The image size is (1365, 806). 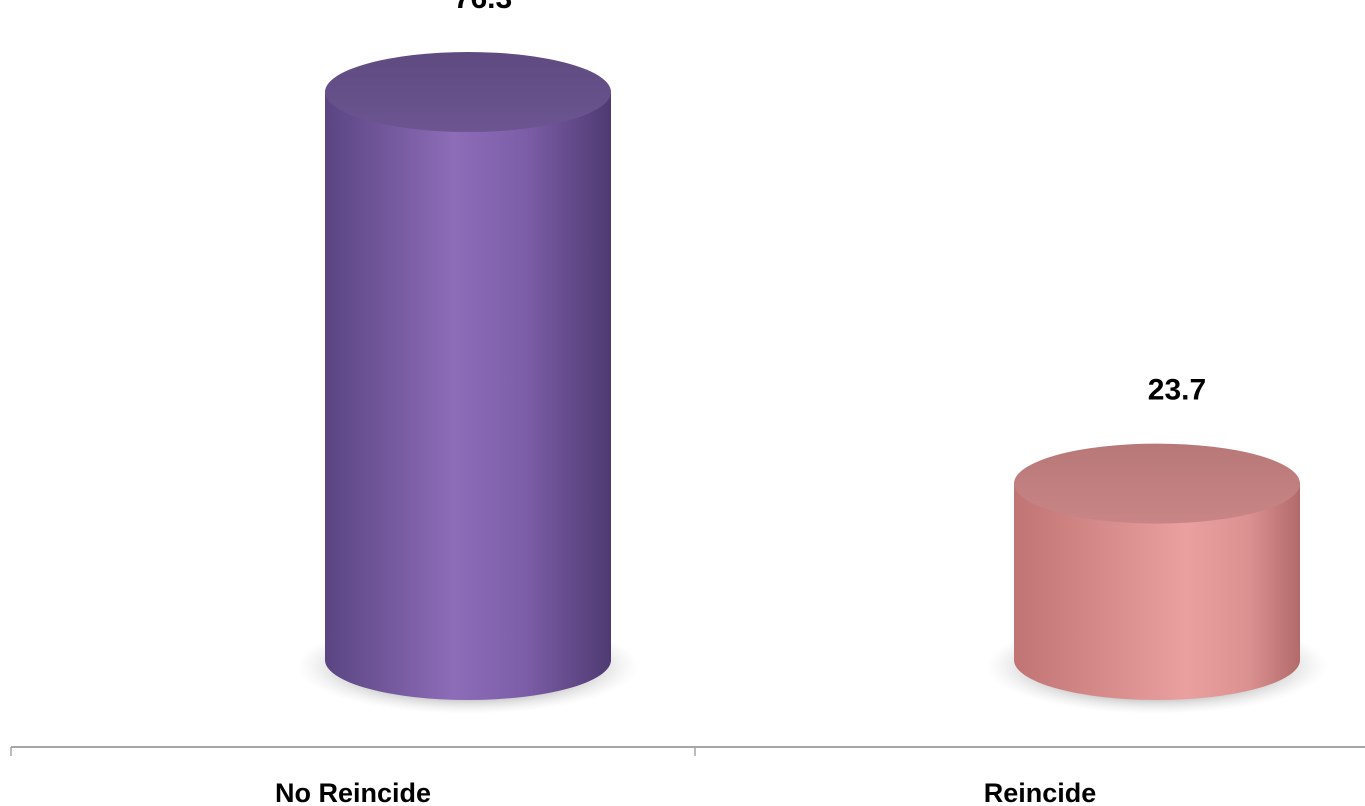 I want to click on bar-reincide, so click(x=1157, y=578).